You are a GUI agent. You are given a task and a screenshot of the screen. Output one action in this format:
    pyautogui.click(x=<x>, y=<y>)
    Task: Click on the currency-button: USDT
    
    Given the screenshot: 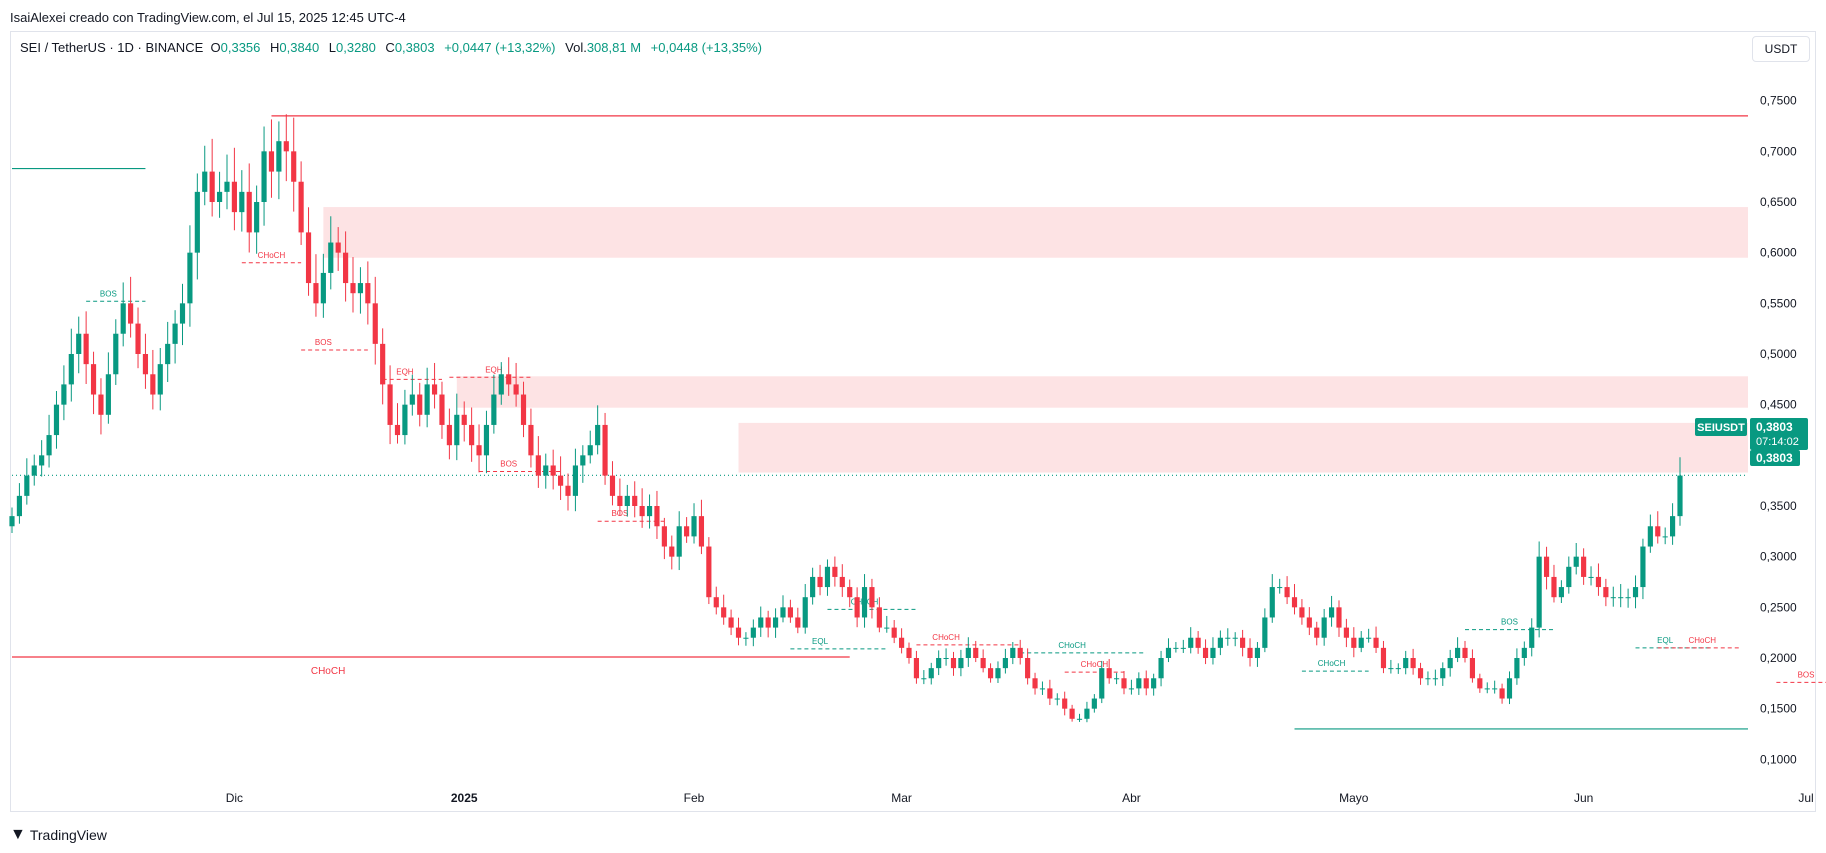 What is the action you would take?
    pyautogui.click(x=1781, y=49)
    